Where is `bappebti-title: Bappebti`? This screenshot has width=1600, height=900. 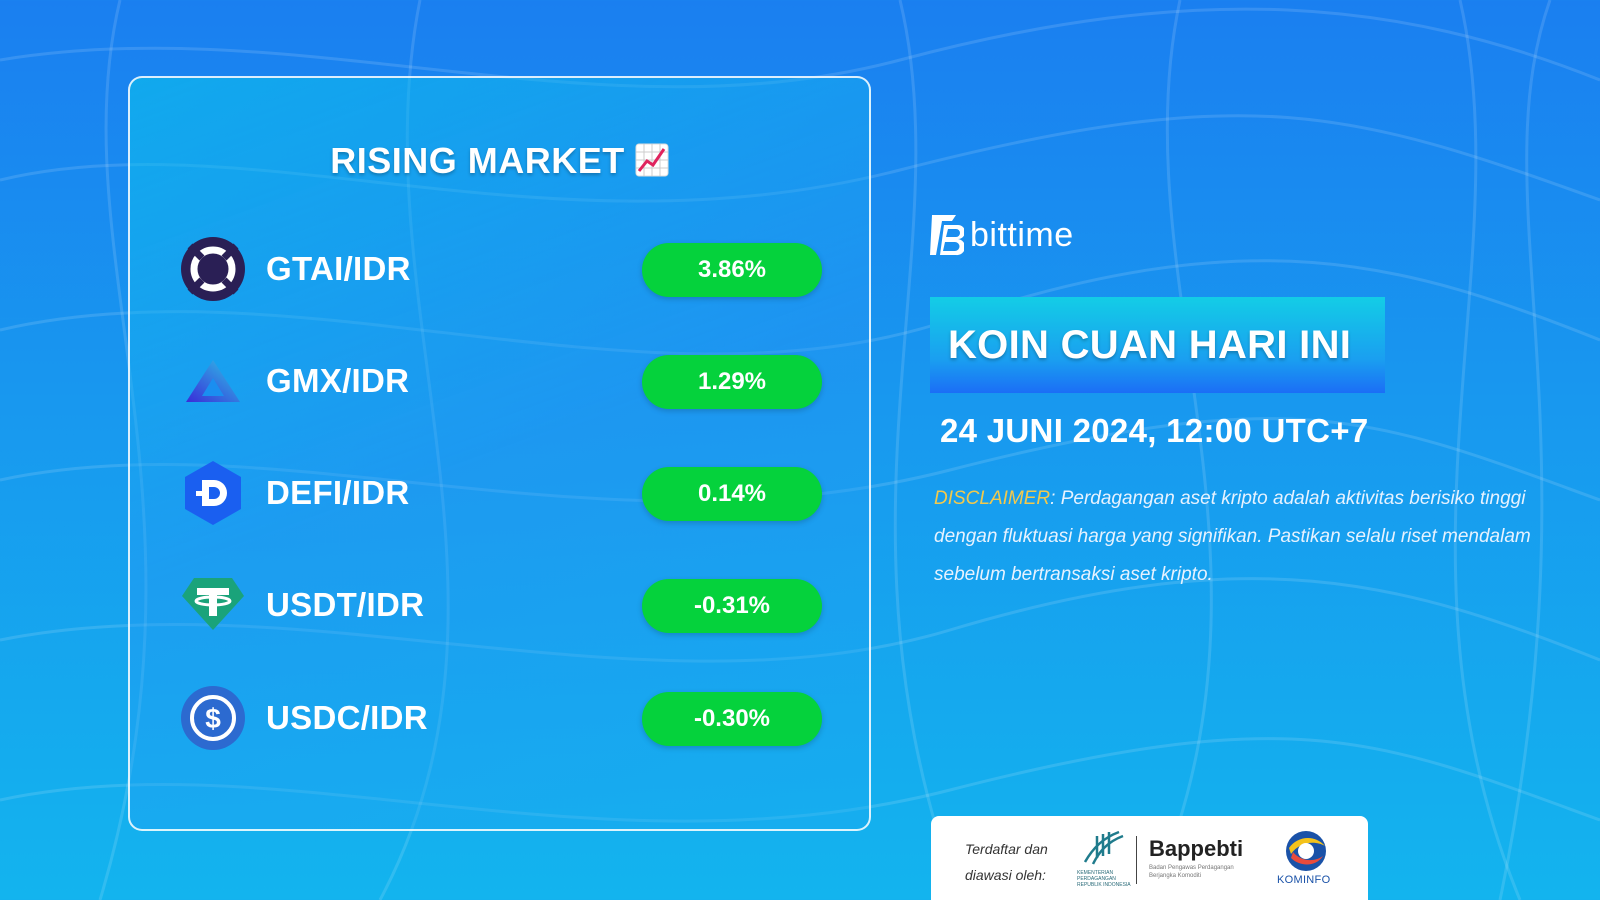
bappebti-title: Bappebti is located at coordinates (1196, 848).